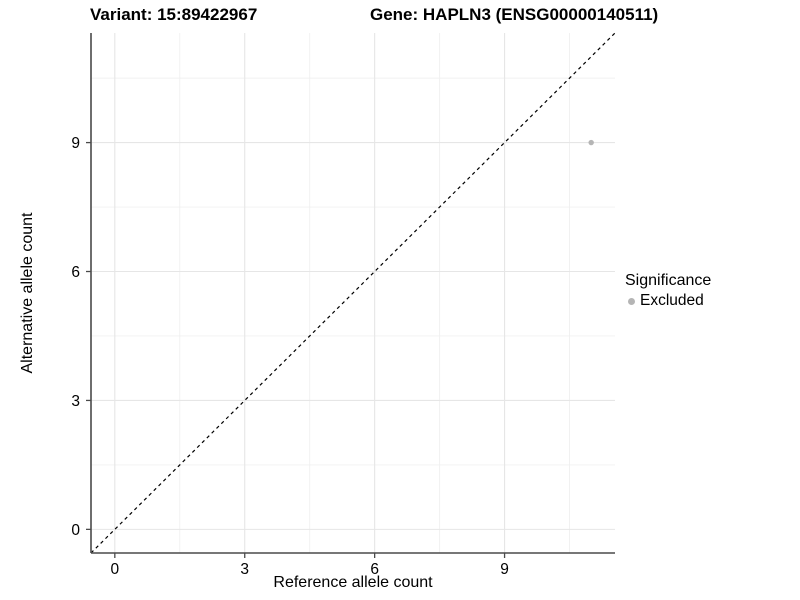  What do you see at coordinates (374, 569) in the screenshot?
I see `x-tick-label: 6` at bounding box center [374, 569].